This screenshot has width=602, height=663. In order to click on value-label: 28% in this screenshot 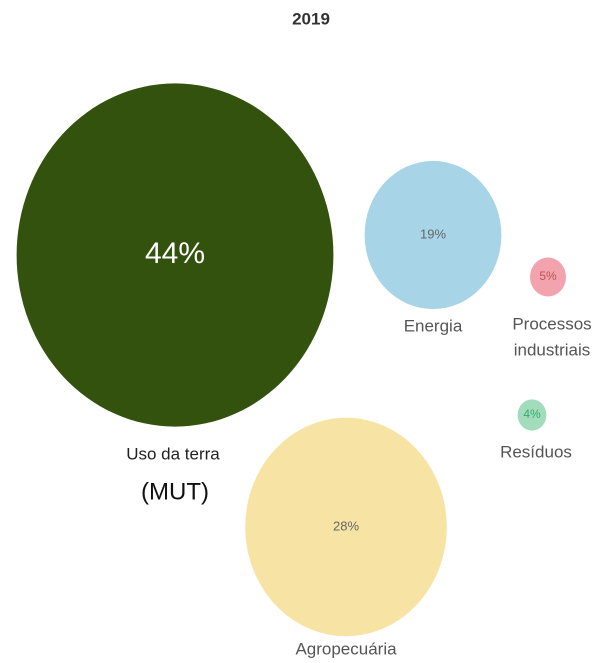, I will do `click(346, 525)`.